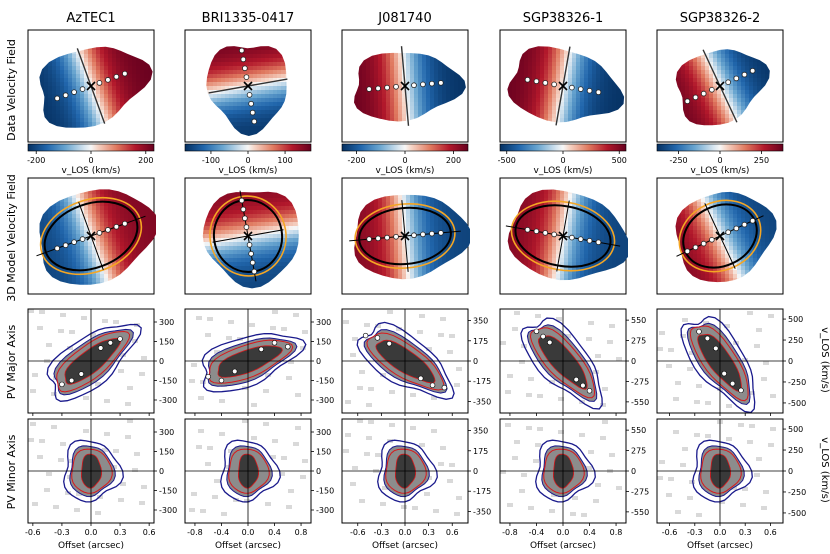 The image size is (830, 554). I want to click on model-major-axis-point, so click(243, 209).